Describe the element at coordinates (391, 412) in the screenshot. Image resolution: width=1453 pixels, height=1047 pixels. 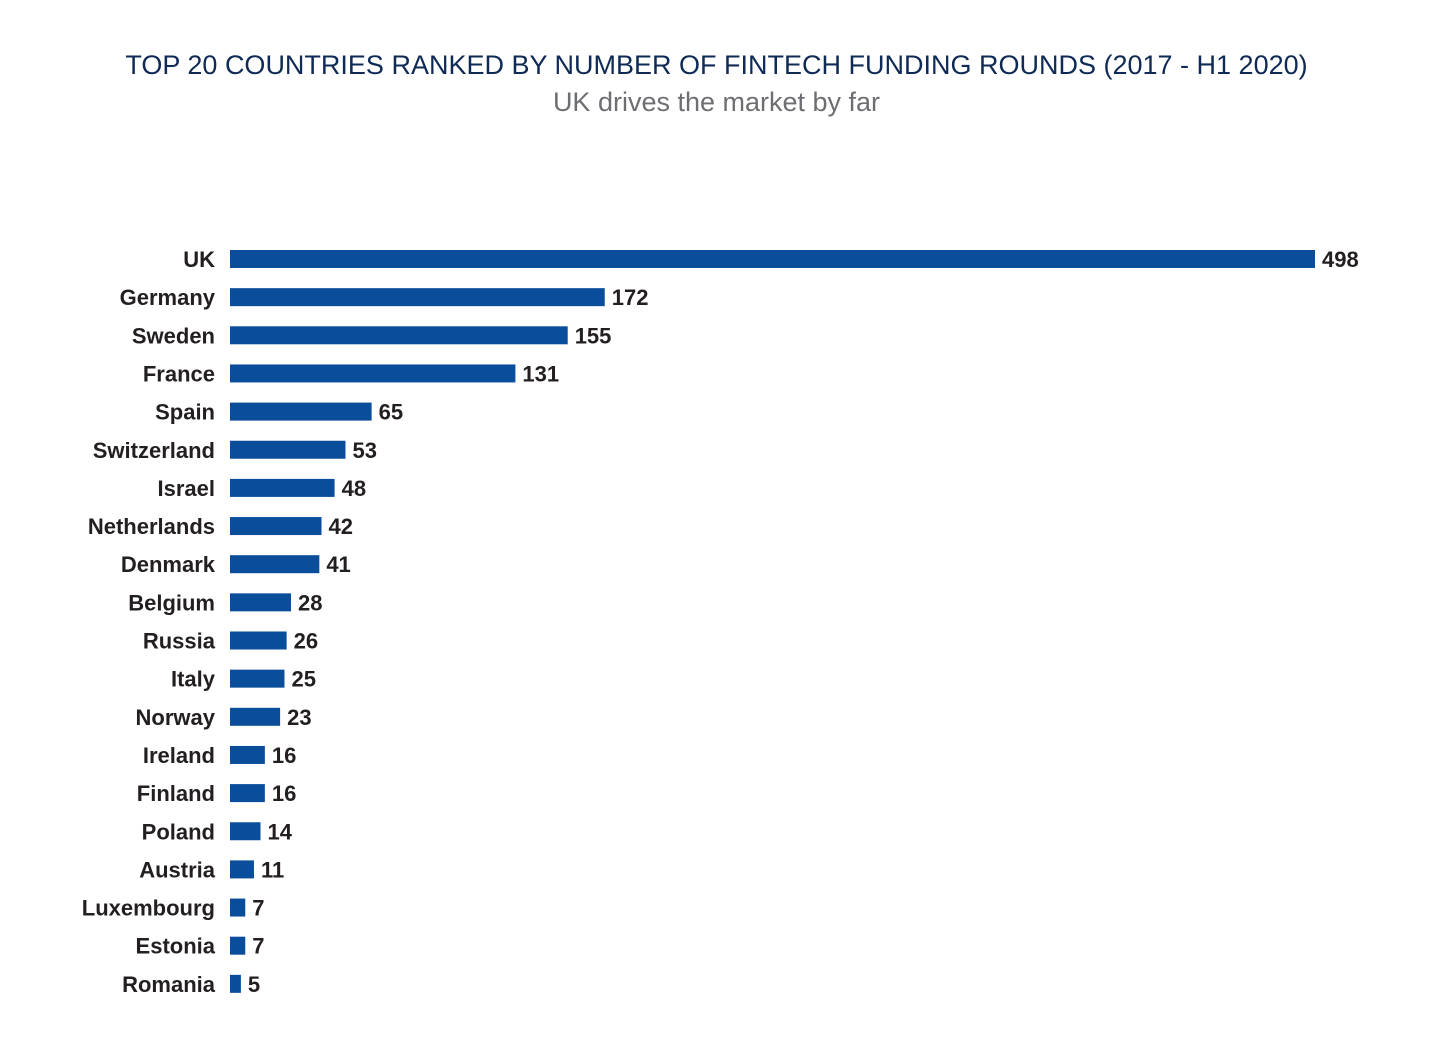
I see `value-label: 65` at that location.